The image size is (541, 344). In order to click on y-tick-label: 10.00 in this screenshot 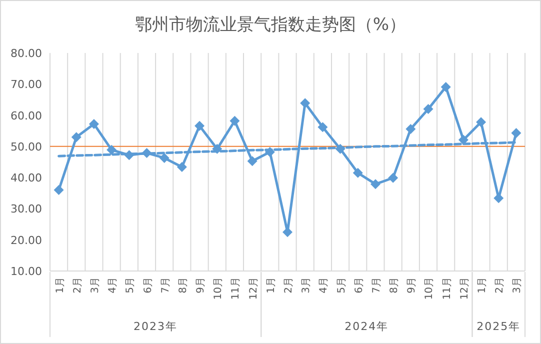, I will do `click(26, 271)`.